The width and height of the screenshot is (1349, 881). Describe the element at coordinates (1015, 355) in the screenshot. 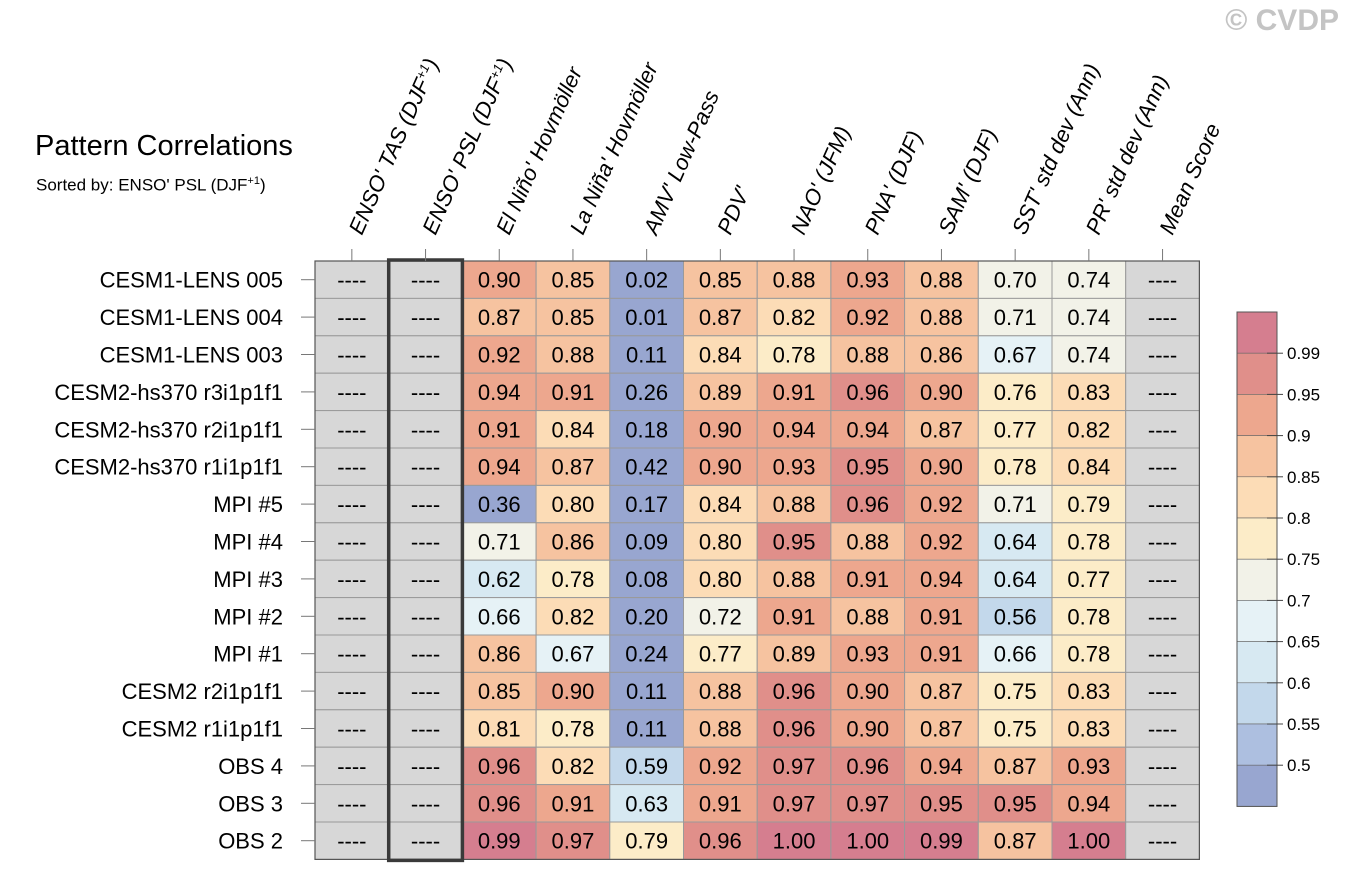

I see `cell-value-label: 0.67` at that location.